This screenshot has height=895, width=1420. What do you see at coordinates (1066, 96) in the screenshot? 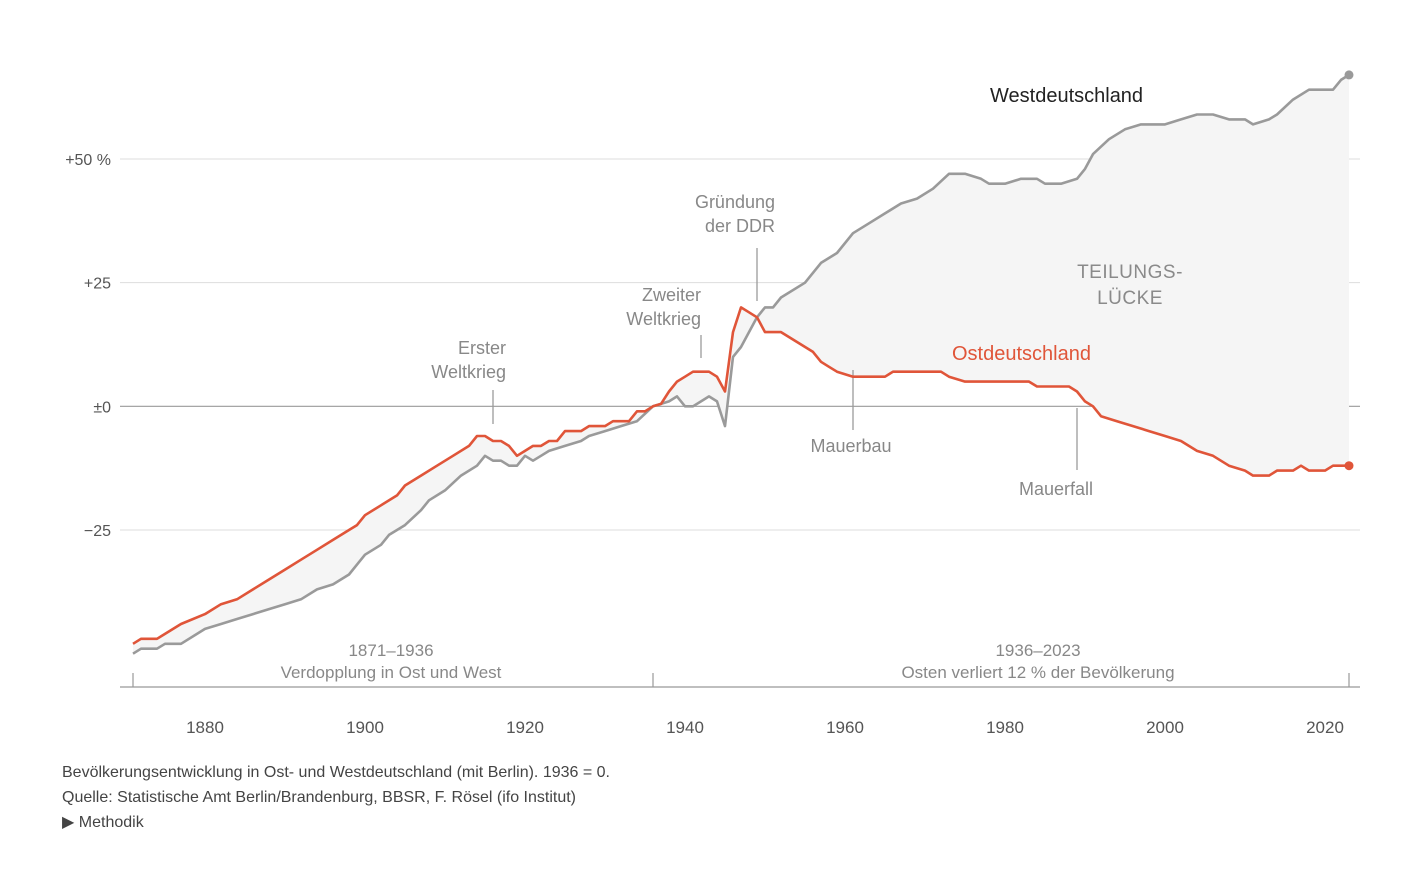
I see `westdeutschland-label: Westdeutschland` at bounding box center [1066, 96].